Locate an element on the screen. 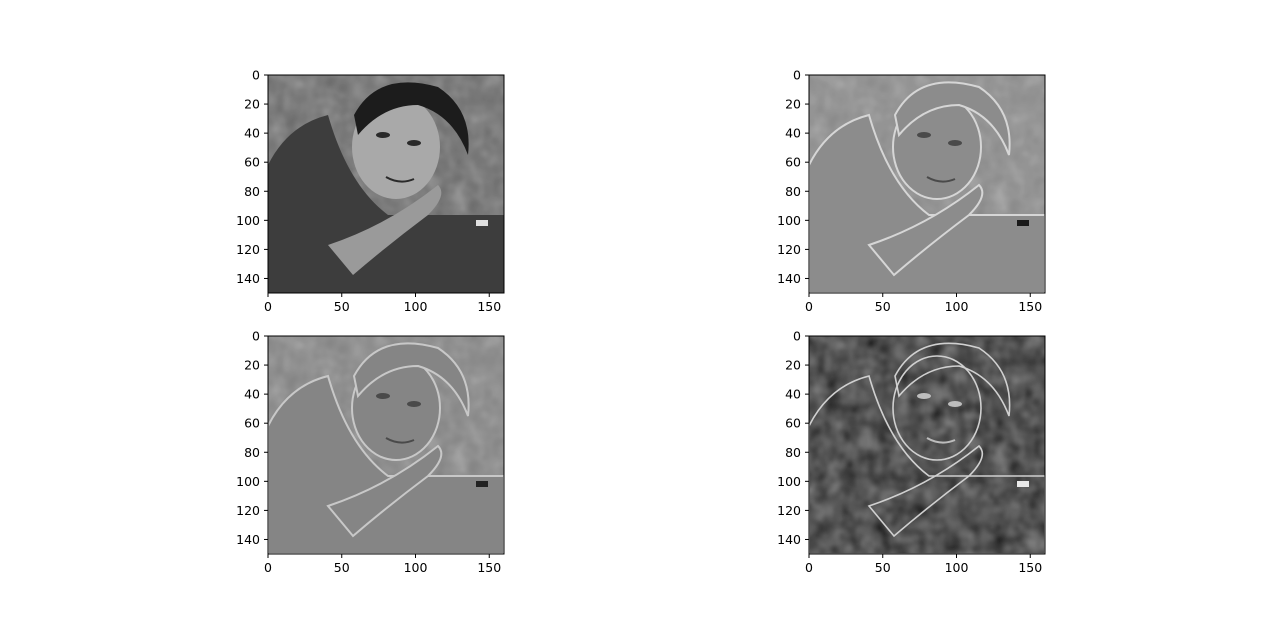 The width and height of the screenshot is (1280, 621). sobel-x-image is located at coordinates (927, 184).